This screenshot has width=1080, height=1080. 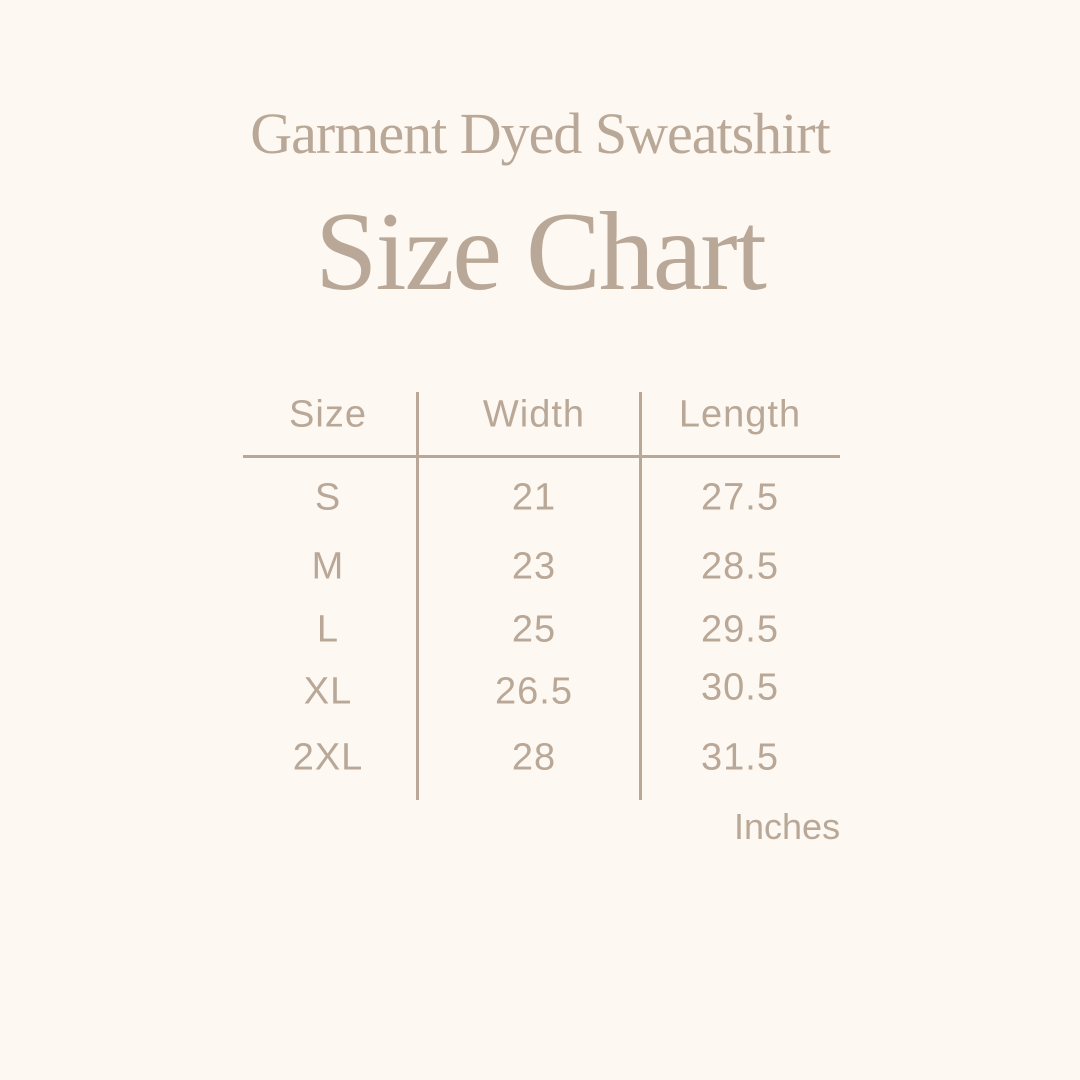 What do you see at coordinates (740, 629) in the screenshot?
I see `cell-length: 29.5` at bounding box center [740, 629].